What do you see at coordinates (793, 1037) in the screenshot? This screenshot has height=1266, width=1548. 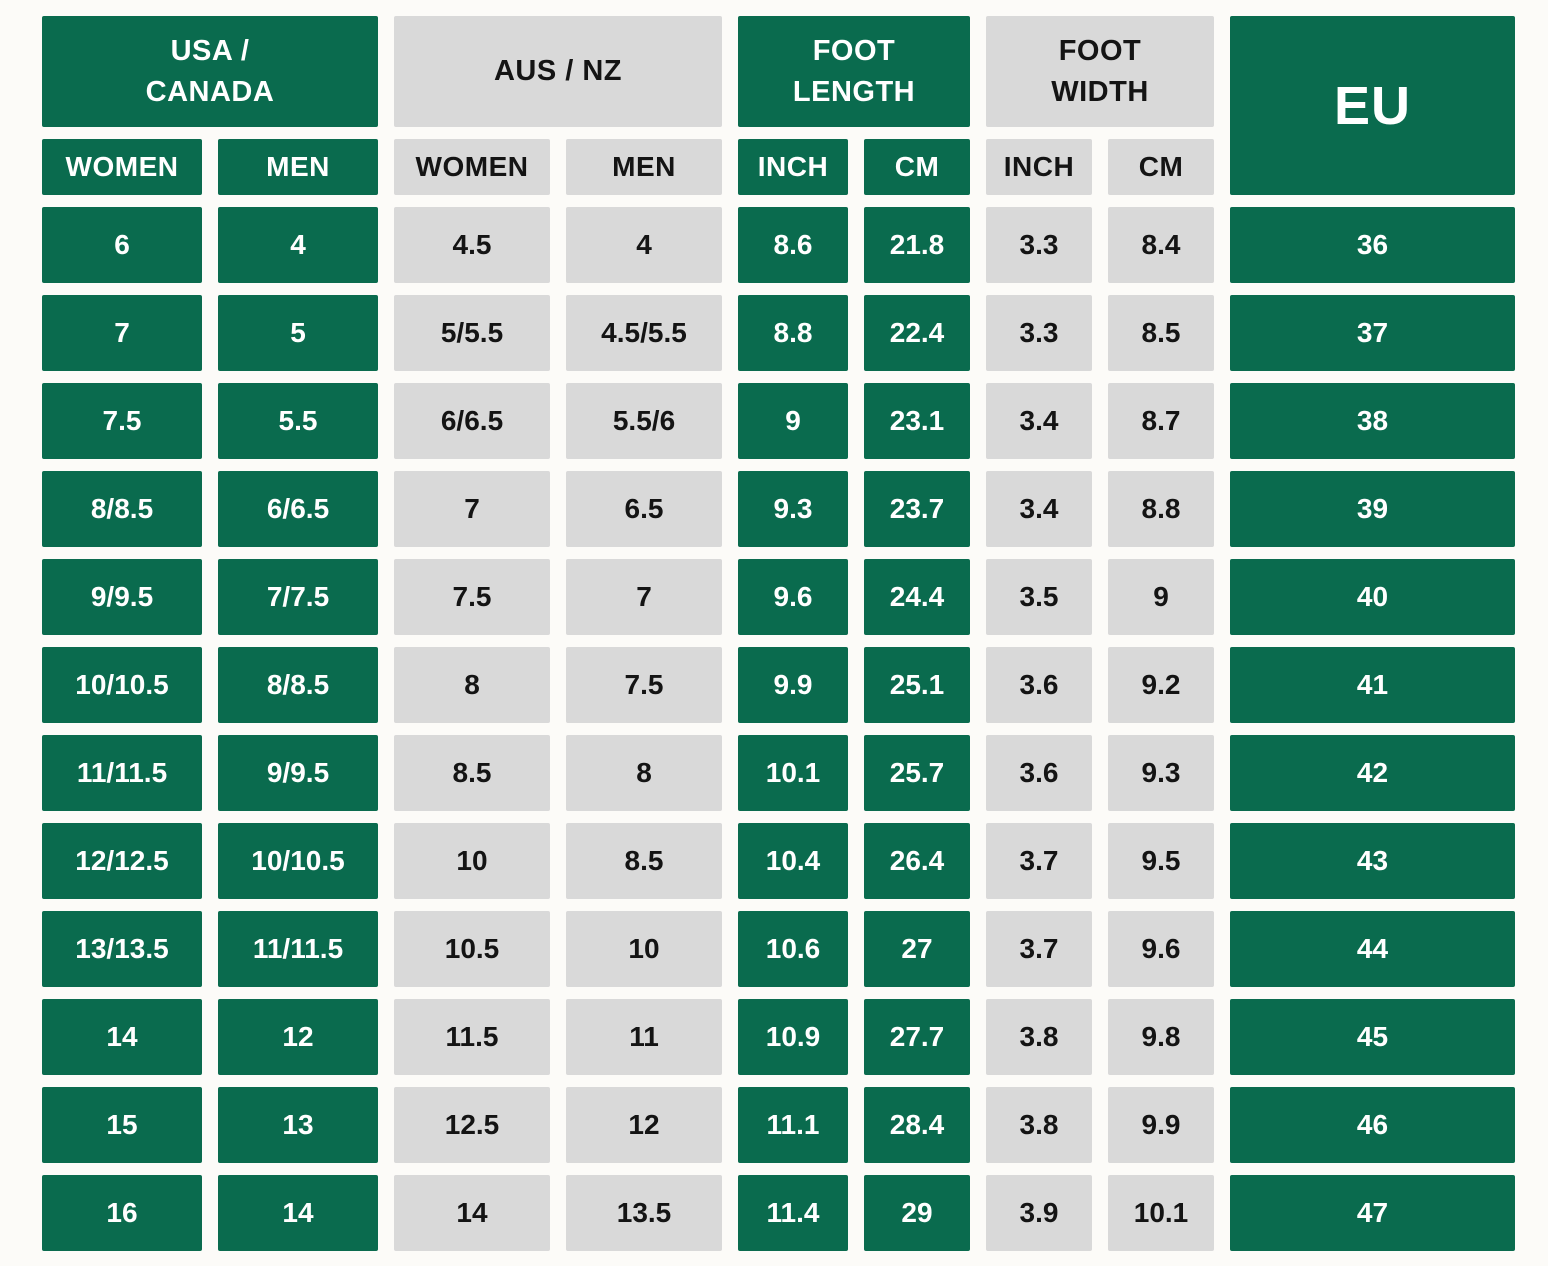 I see `foot-length-inch-cell: 10.9` at bounding box center [793, 1037].